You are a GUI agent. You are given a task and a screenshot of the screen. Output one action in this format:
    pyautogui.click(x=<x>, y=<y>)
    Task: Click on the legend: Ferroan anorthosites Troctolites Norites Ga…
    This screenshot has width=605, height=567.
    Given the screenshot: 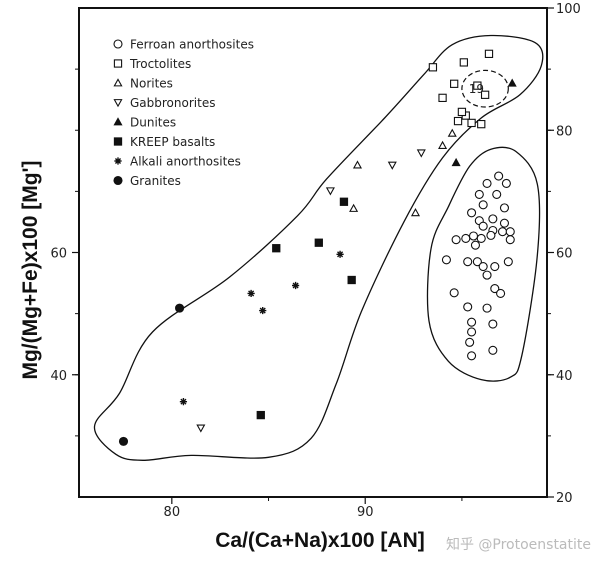 What is the action you would take?
    pyautogui.click(x=183, y=113)
    